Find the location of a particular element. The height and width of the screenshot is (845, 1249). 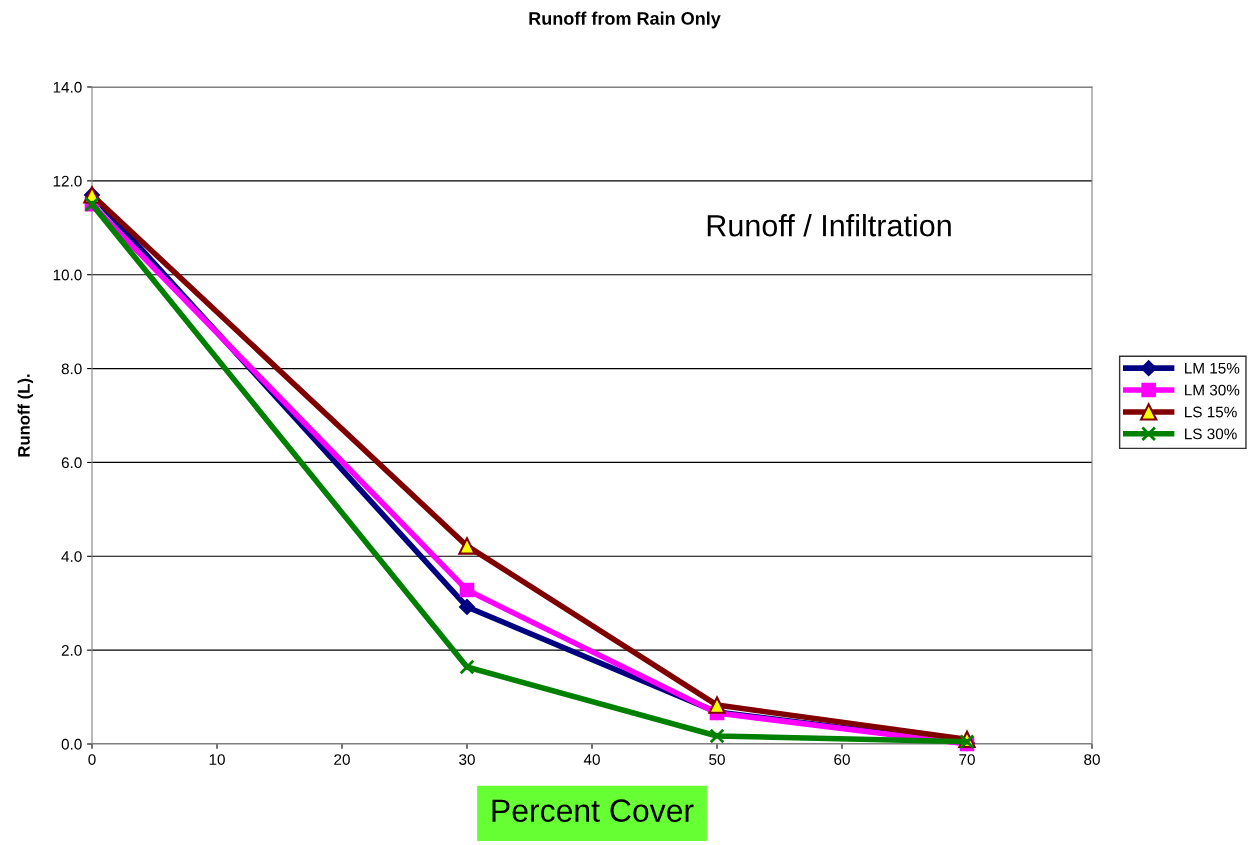

x-tick-label: 0 is located at coordinates (92, 759).